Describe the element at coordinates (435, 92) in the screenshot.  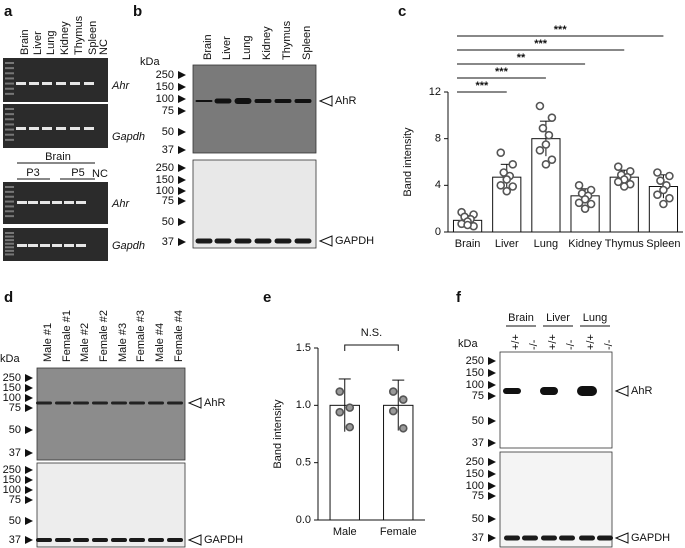
I see `y-tick-label: 12` at that location.